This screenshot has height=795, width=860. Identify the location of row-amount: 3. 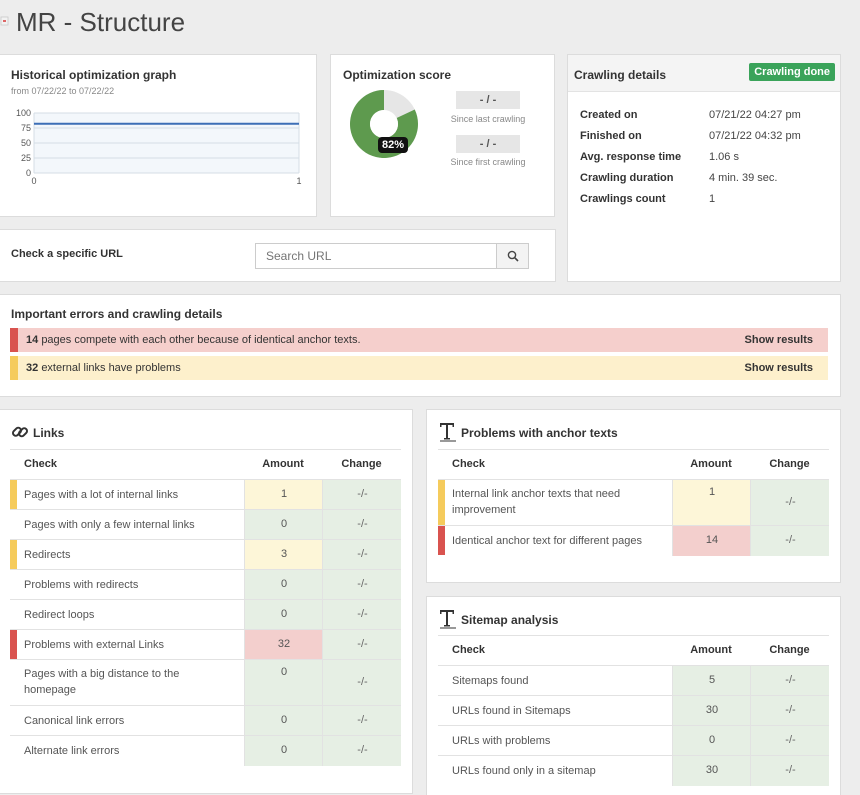
(284, 554).